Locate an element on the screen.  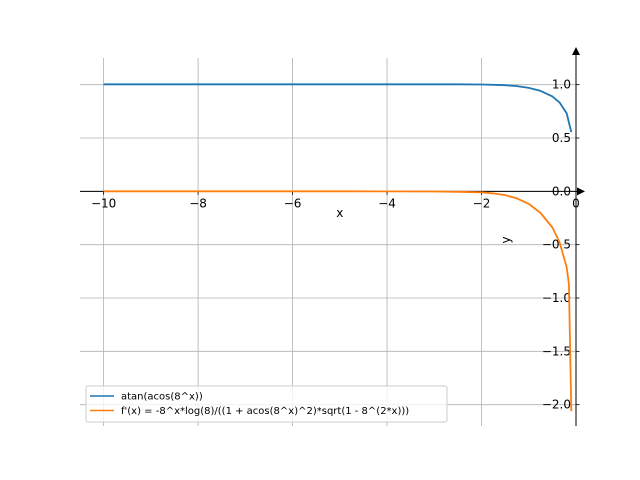
y-tick-label: −0.5 is located at coordinates (556, 245).